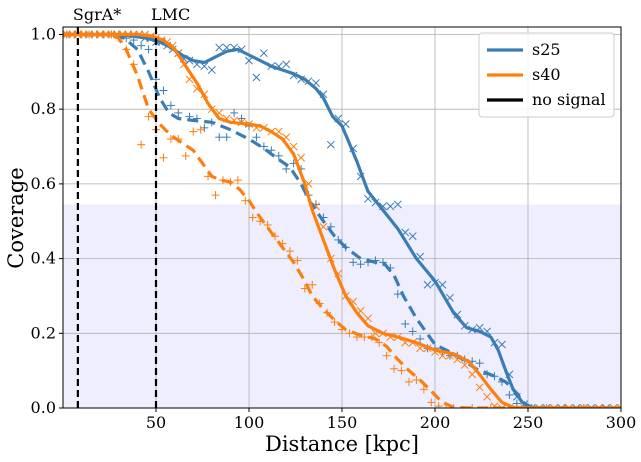  What do you see at coordinates (16, 217) in the screenshot?
I see `y-axis-title: Coverage` at bounding box center [16, 217].